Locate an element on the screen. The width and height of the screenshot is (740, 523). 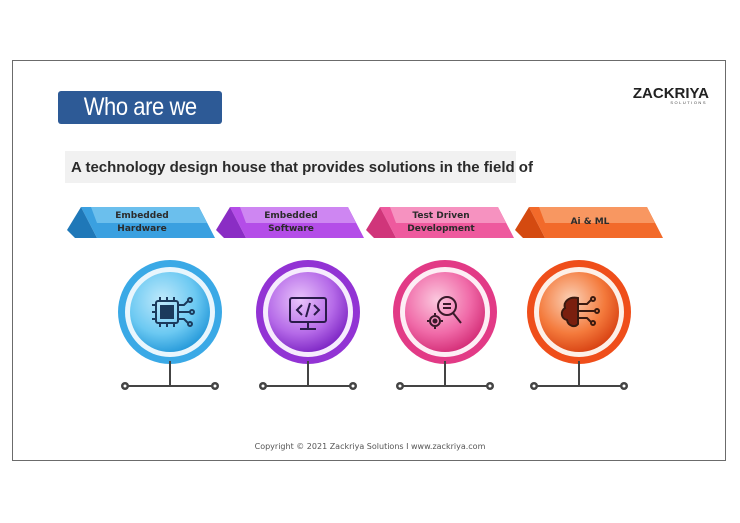
title-banner: Who are we is located at coordinates (140, 107).